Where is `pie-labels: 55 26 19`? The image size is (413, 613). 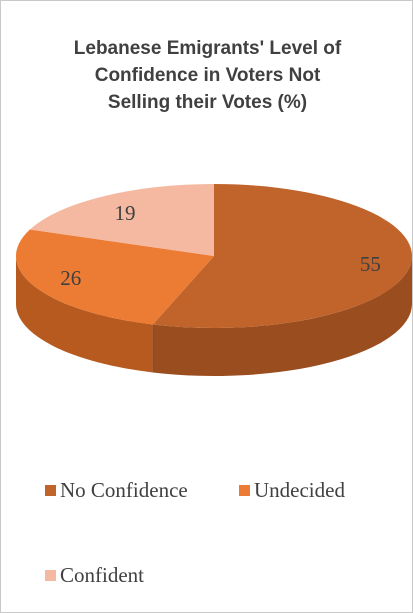
pie-labels: 55 26 19 is located at coordinates (220, 245).